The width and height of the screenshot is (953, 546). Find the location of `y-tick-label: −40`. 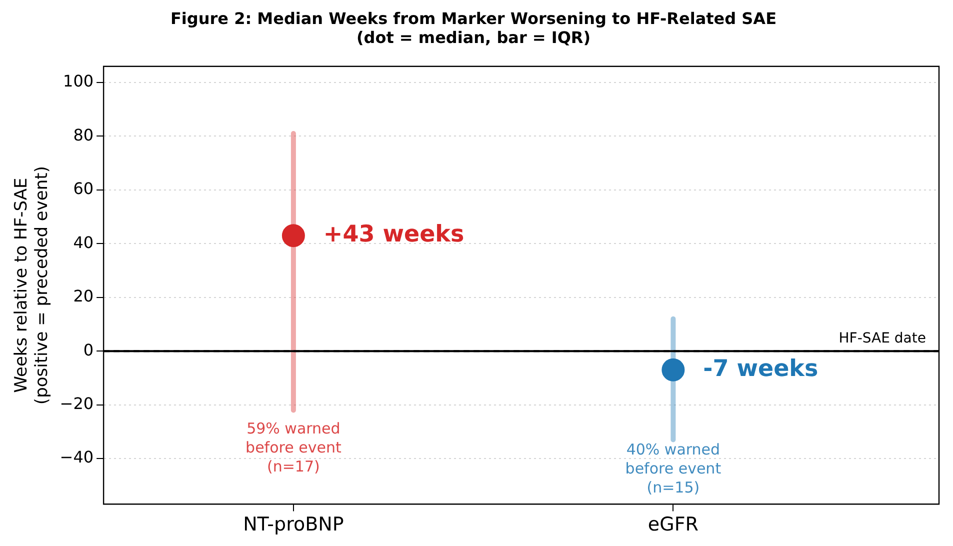

y-tick-label: −40 is located at coordinates (77, 457).